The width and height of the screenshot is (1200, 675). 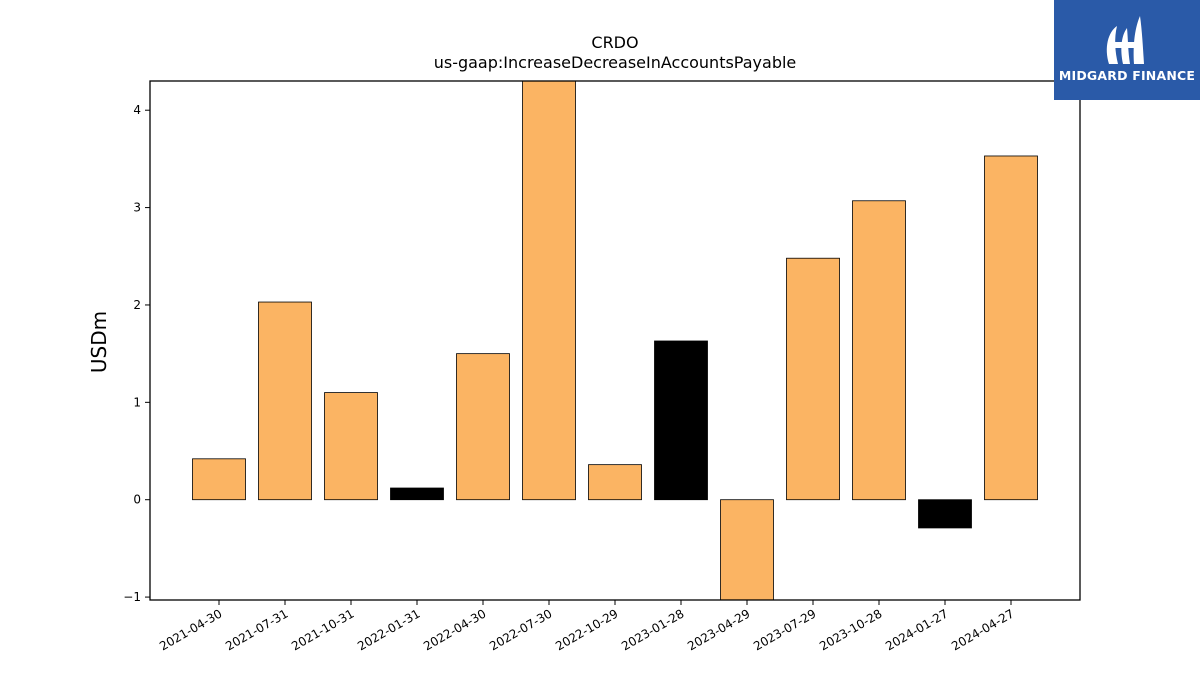 What do you see at coordinates (784, 629) in the screenshot?
I see `x-tick-label: 2023-07-29` at bounding box center [784, 629].